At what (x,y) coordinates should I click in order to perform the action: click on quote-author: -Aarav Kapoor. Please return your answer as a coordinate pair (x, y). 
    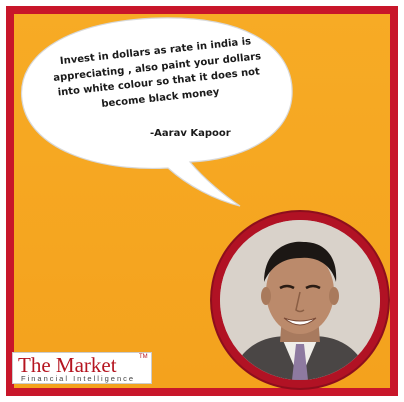
    Looking at the image, I should click on (190, 133).